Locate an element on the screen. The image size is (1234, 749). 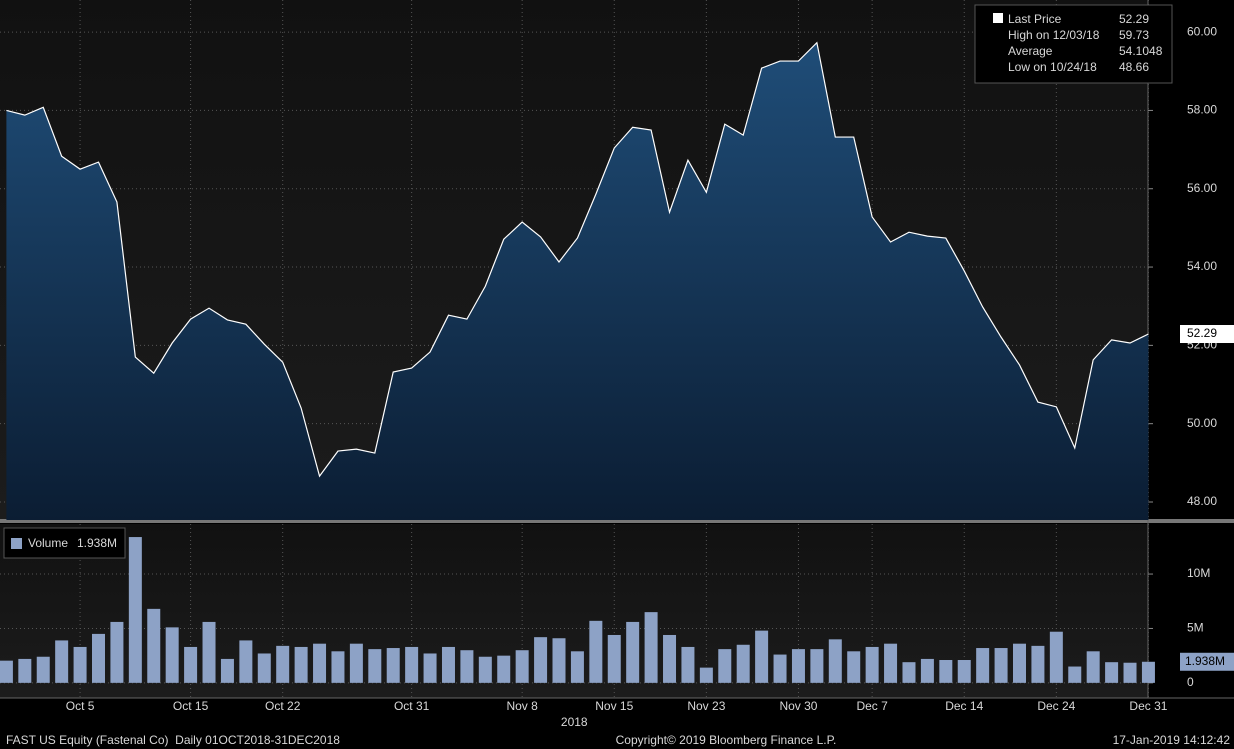
x-tick-label: Oct 15 is located at coordinates (191, 706).